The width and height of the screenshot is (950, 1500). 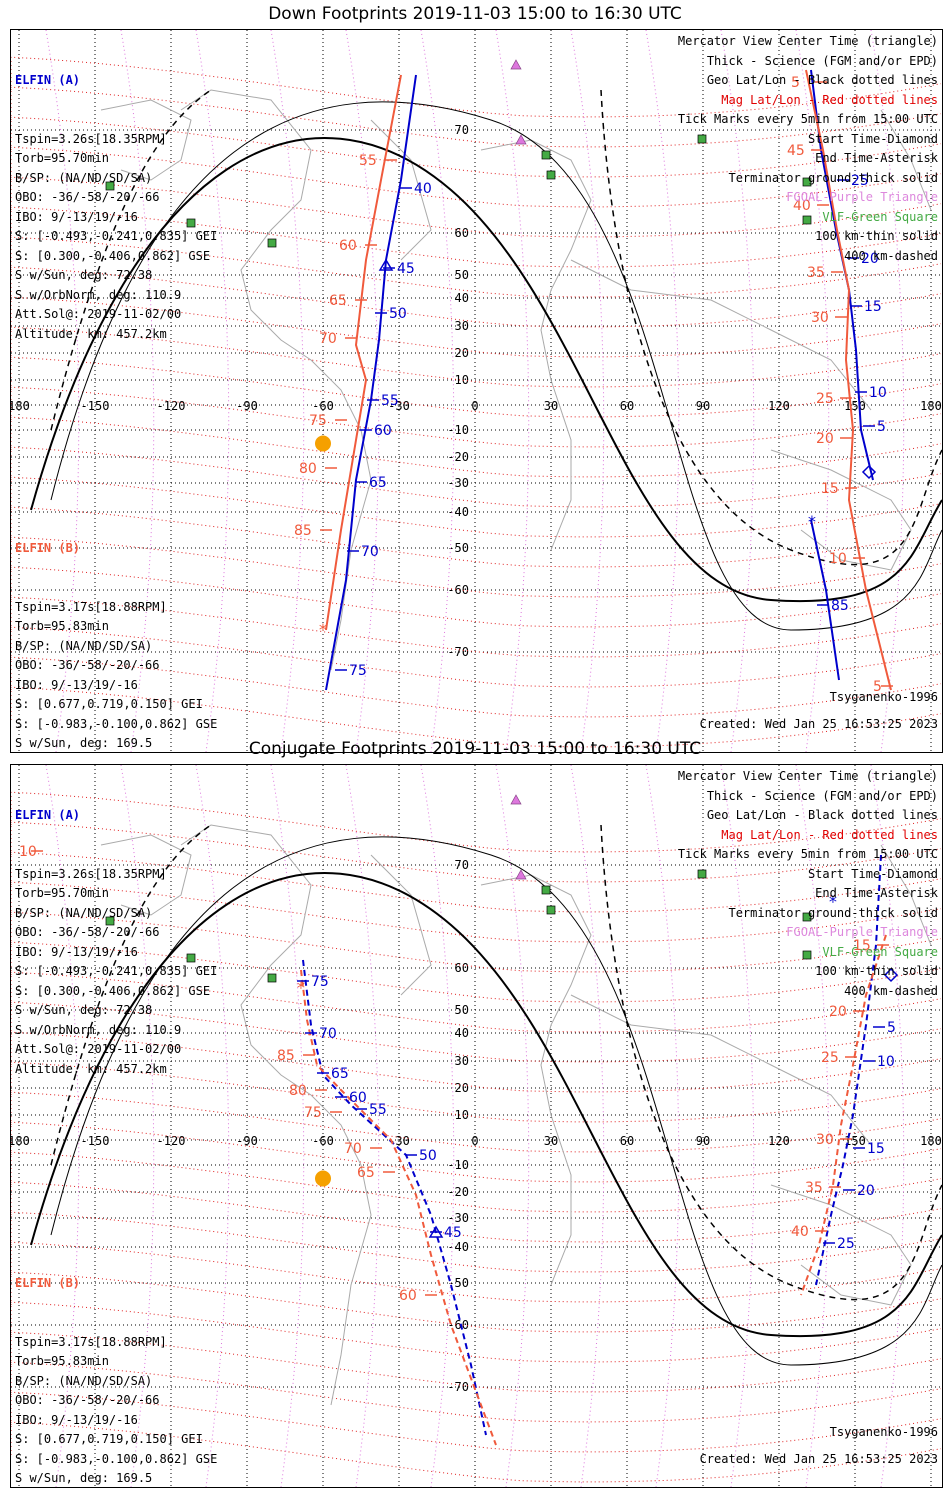 What do you see at coordinates (886, 1062) in the screenshot?
I see `elfin-a-conj-east-tick-label: 10` at bounding box center [886, 1062].